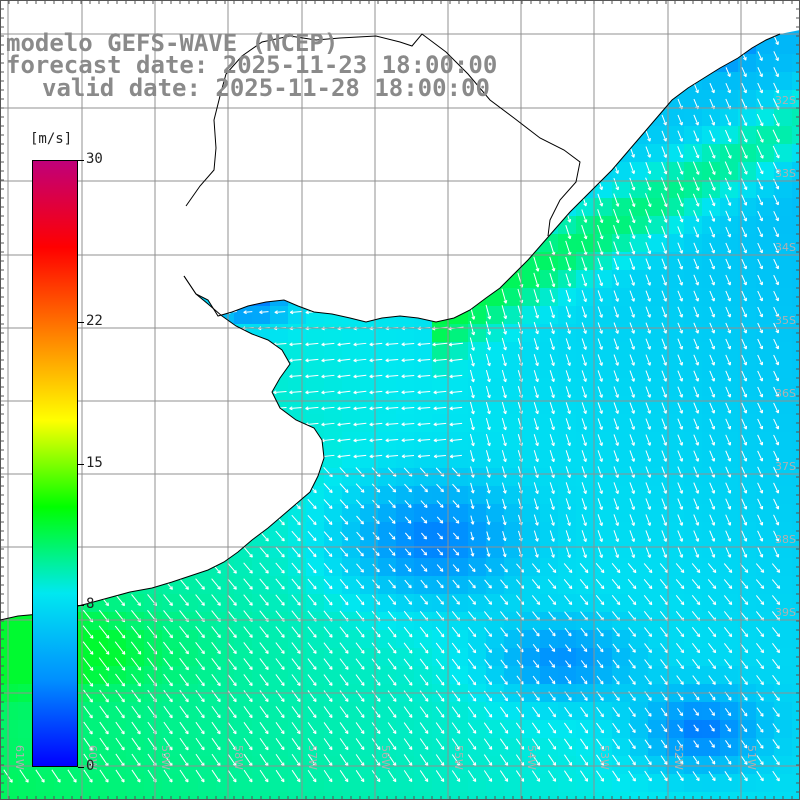  Describe the element at coordinates (19, 757) in the screenshot. I see `lon-label: 61W` at that location.